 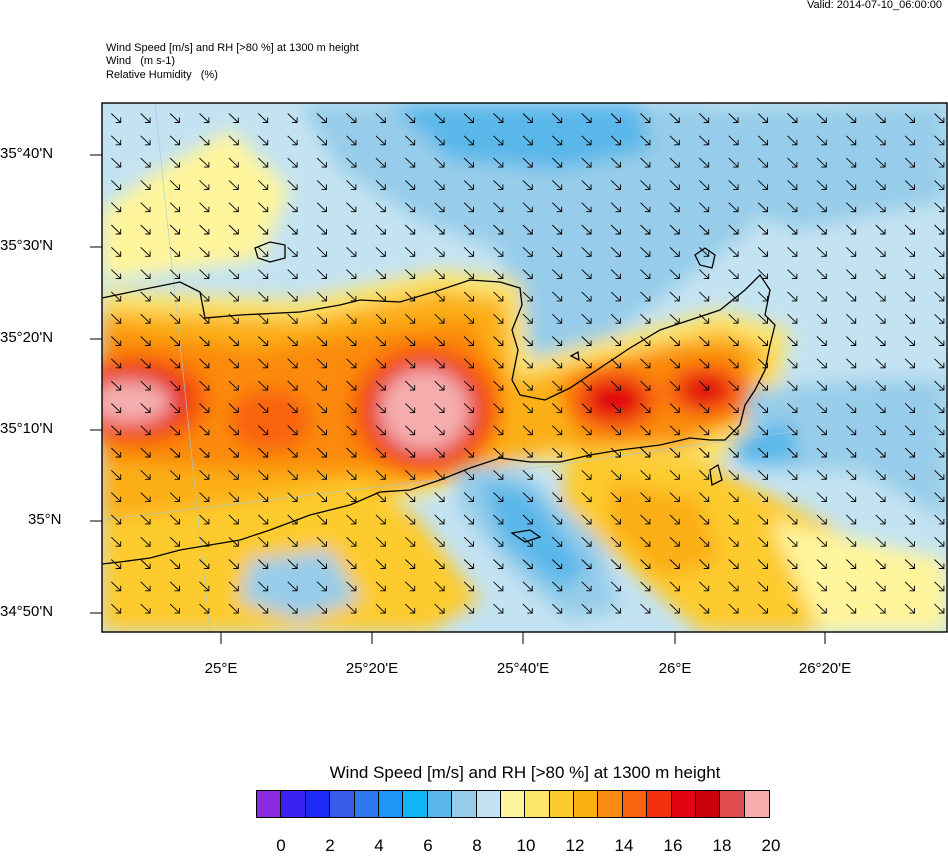 What do you see at coordinates (610, 804) in the screenshot?
I see `colorbar-swatch` at bounding box center [610, 804].